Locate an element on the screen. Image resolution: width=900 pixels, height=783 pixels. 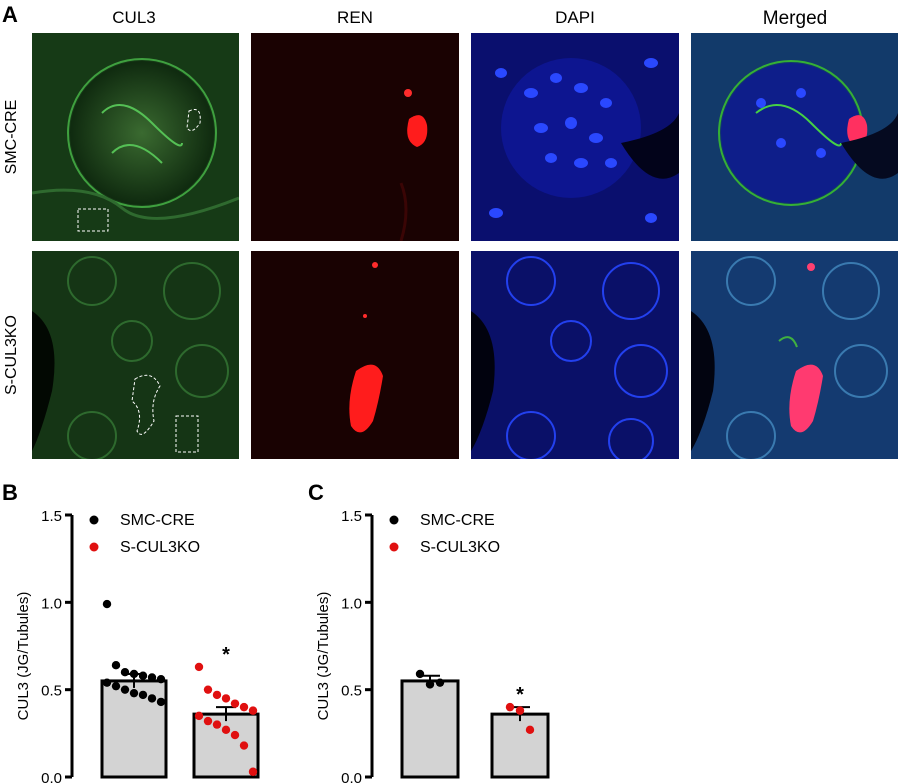
column-title-merged: Merged is located at coordinates (795, 18).